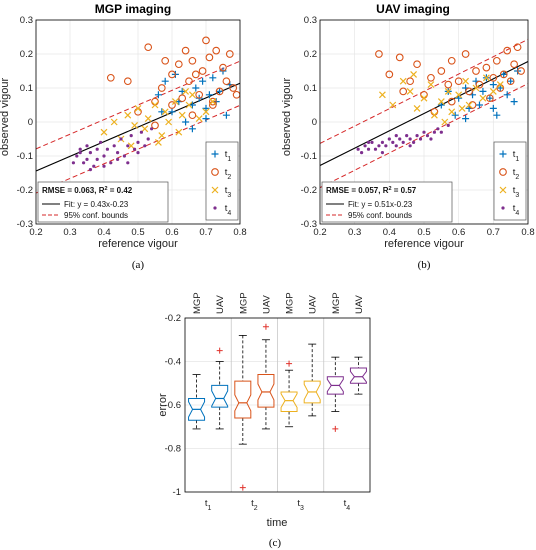 The height and width of the screenshot is (550, 536). What do you see at coordinates (424, 265) in the screenshot?
I see `caption-b: (b)` at bounding box center [424, 265].